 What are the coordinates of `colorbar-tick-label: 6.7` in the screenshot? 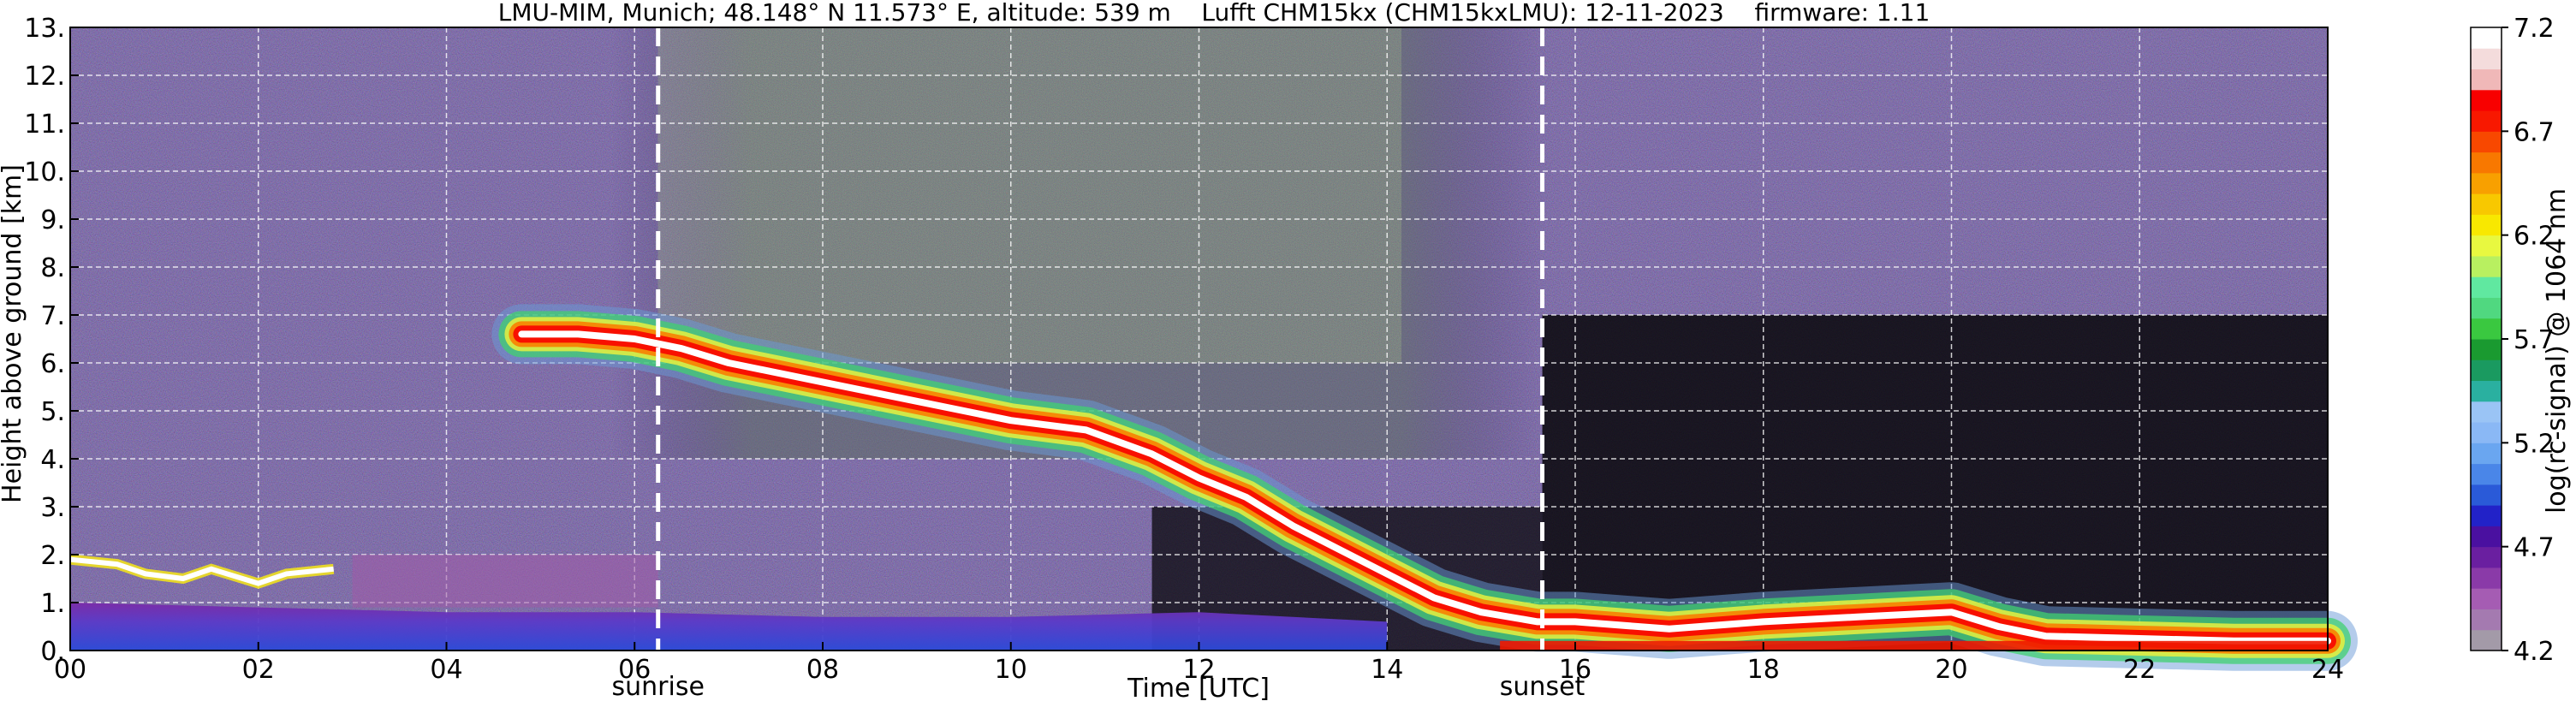 It's located at (2535, 132).